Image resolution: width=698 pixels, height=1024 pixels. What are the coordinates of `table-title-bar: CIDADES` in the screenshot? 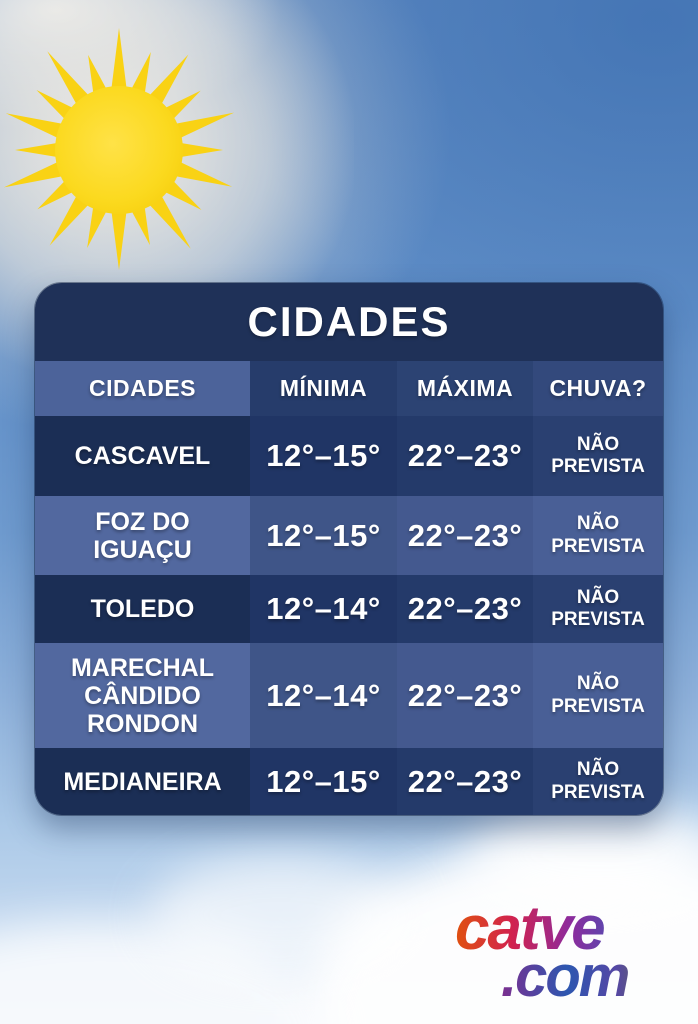 It's located at (349, 322).